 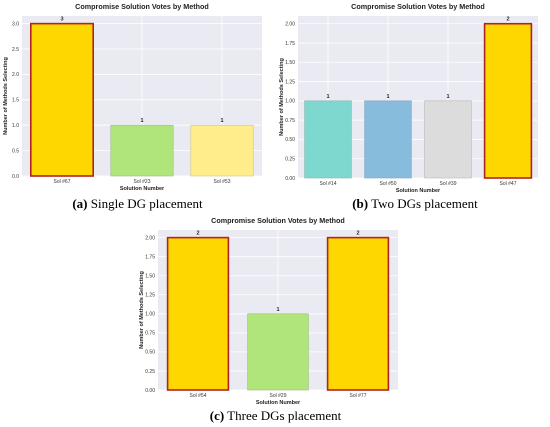 What do you see at coordinates (222, 182) in the screenshot?
I see `xtick-label: Sol #53` at bounding box center [222, 182].